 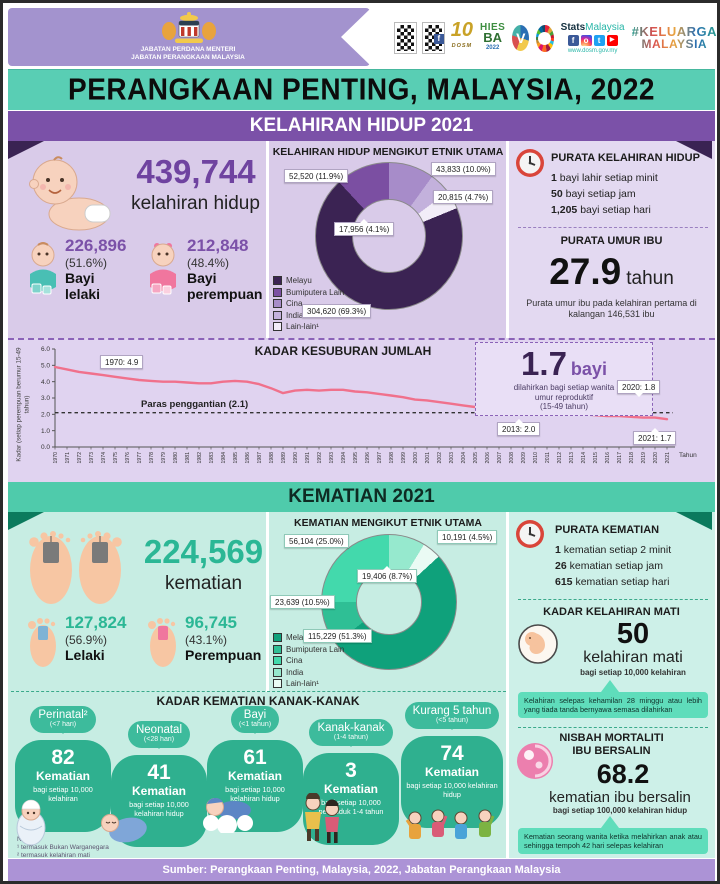 What do you see at coordinates (302, 602) in the screenshot?
I see `callout-bumiputera-lain-deaths: 23,639 (10.5%)` at bounding box center [302, 602].